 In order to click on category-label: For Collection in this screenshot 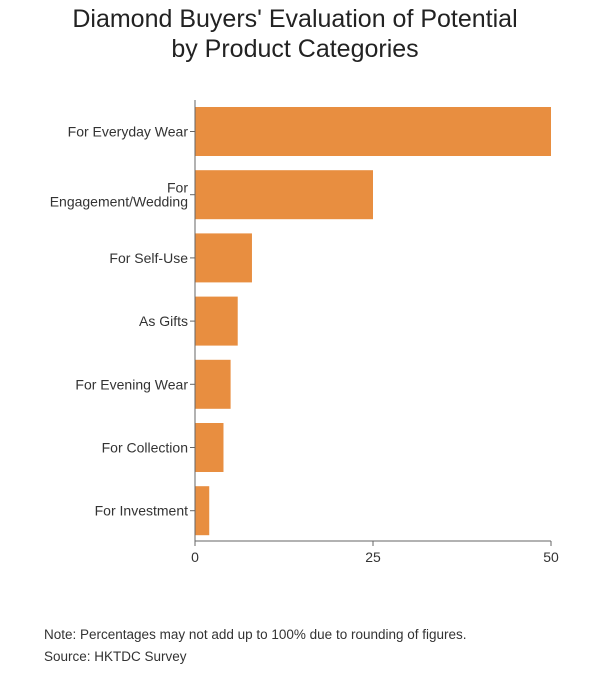, I will do `click(145, 448)`.